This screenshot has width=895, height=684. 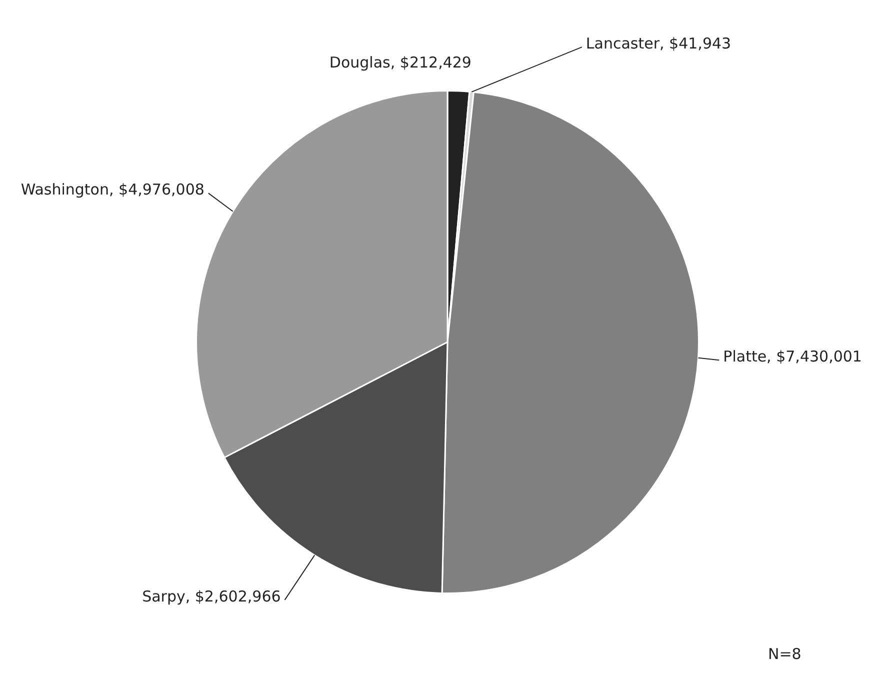 I want to click on slice-label: Washington, $4,976,008, so click(x=112, y=189).